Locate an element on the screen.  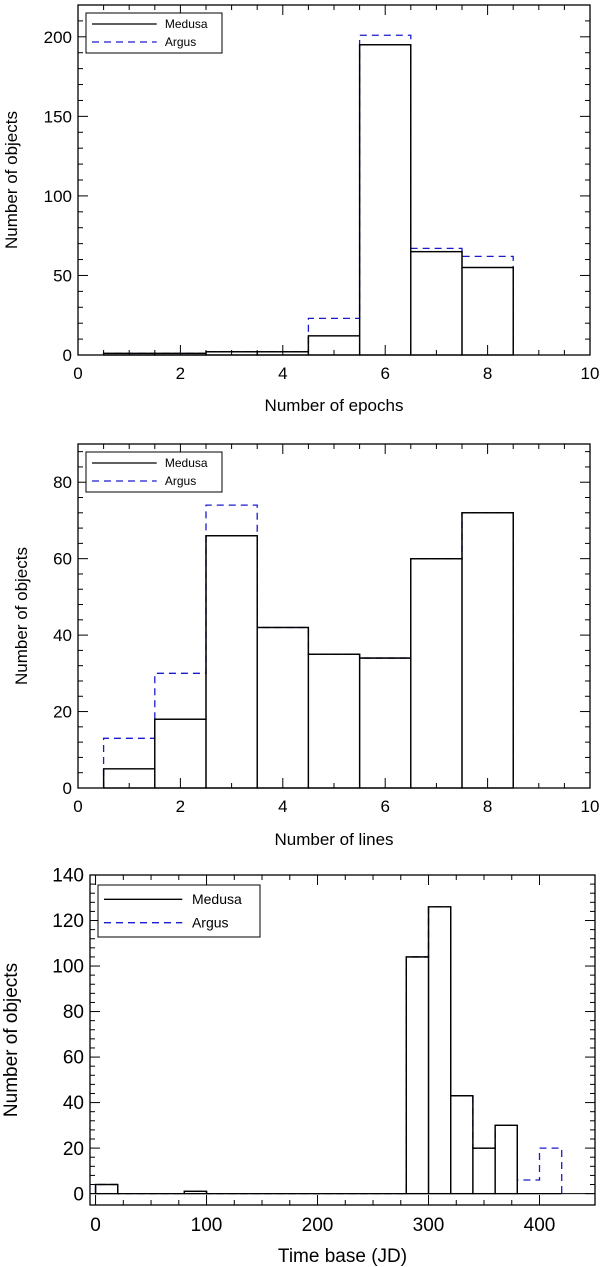
x-tick-label: 300 is located at coordinates (429, 1225).